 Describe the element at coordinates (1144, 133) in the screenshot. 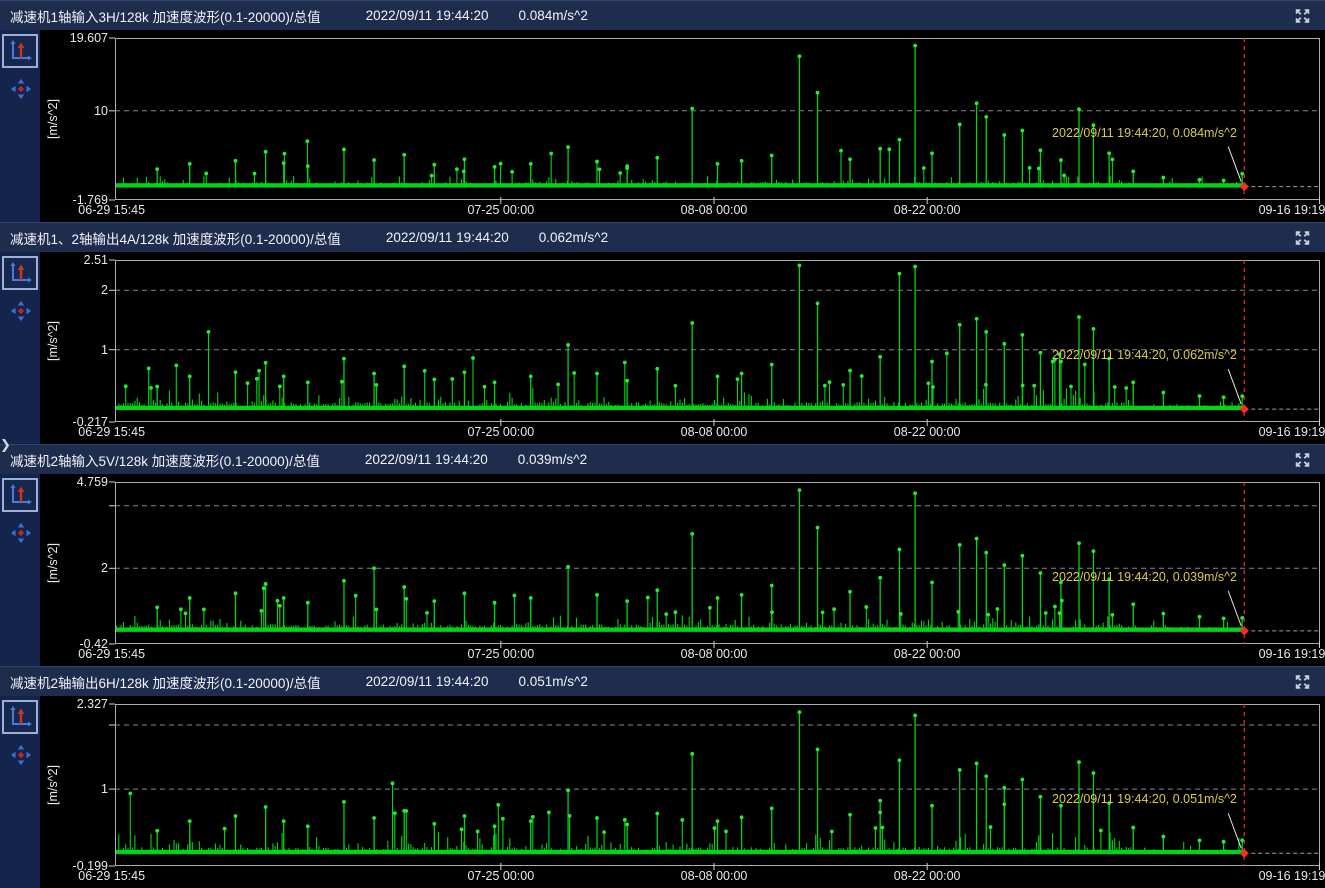

I see `cursor-annotation: 2022/09/11 19:44:20, 0.084m/s^2` at that location.